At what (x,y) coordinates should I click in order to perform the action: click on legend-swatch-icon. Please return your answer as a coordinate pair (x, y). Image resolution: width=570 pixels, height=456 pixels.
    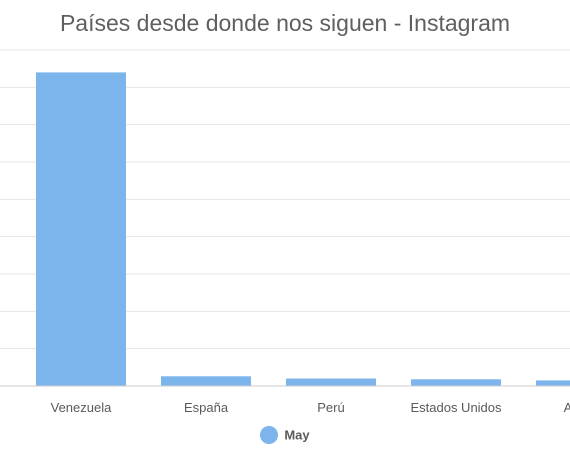
    Looking at the image, I should click on (269, 435).